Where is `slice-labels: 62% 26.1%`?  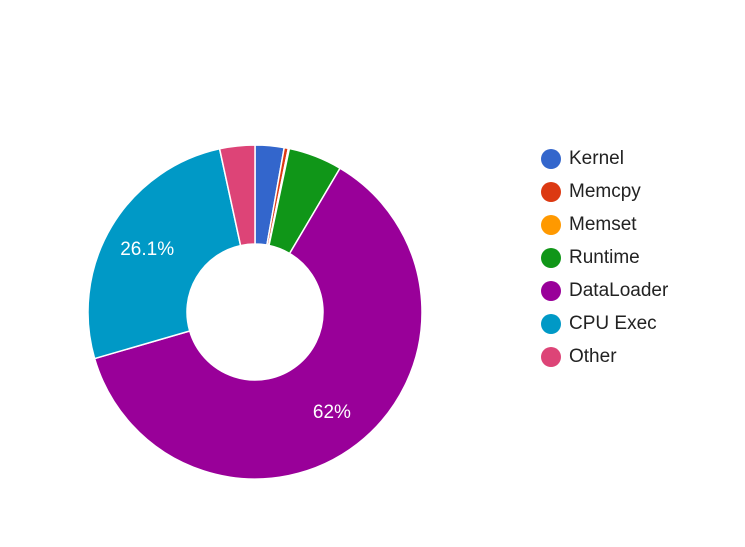
slice-labels: 62% 26.1% is located at coordinates (235, 331).